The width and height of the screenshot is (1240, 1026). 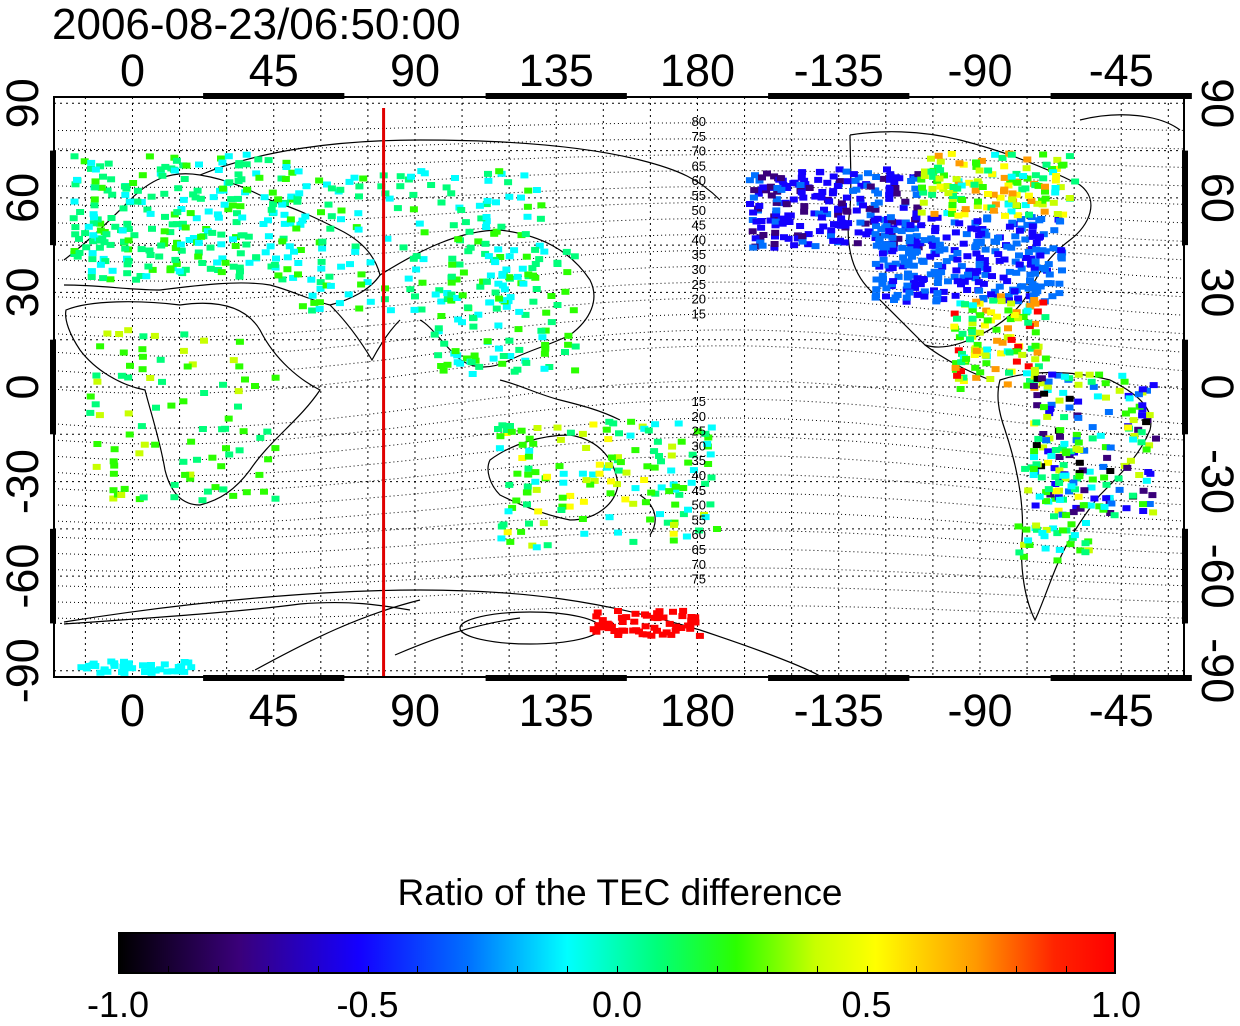 I want to click on contour-line, so click(x=619, y=491).